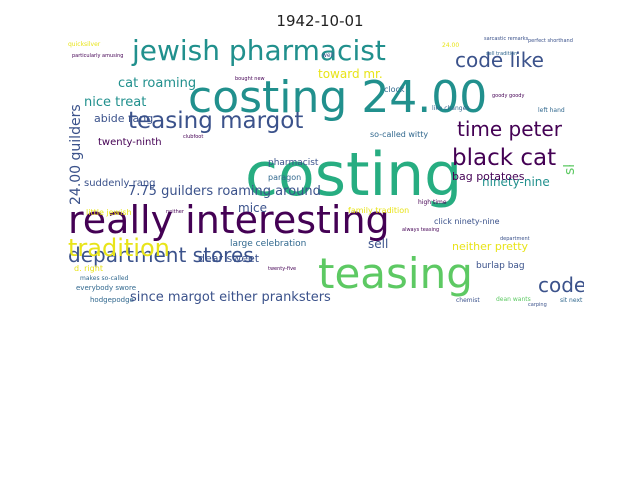 This screenshot has height=480, width=640. Describe the element at coordinates (293, 163) in the screenshot. I see `cloud-word: pharmacist` at that location.